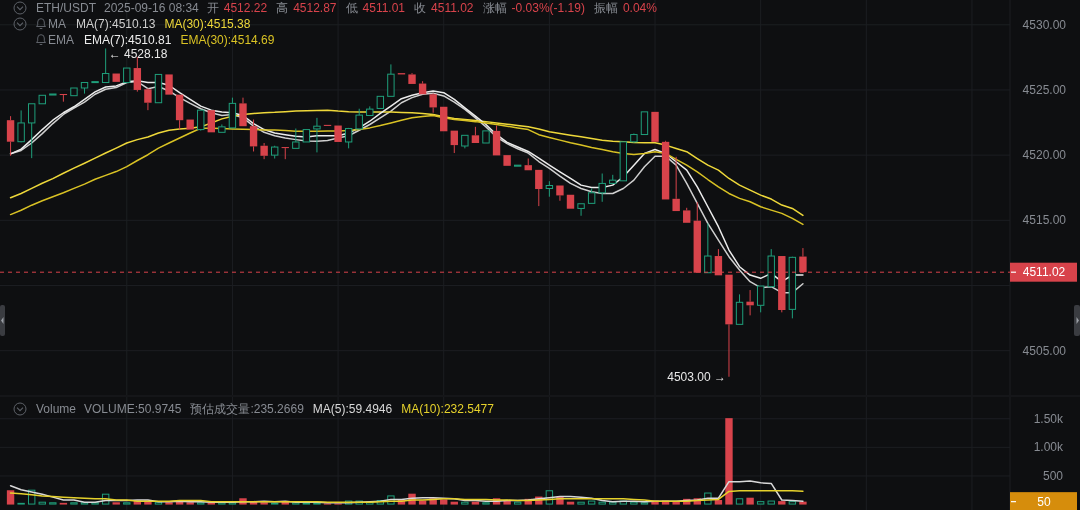 This screenshot has height=510, width=1080. I want to click on header-value: 收 4511.02, so click(444, 8).